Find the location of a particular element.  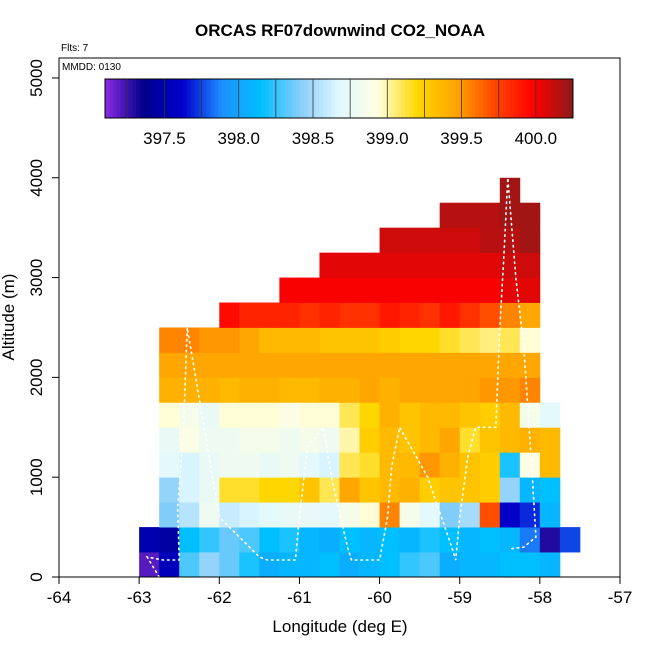

x-axis-label: Longitude (deg E) is located at coordinates (339, 626).